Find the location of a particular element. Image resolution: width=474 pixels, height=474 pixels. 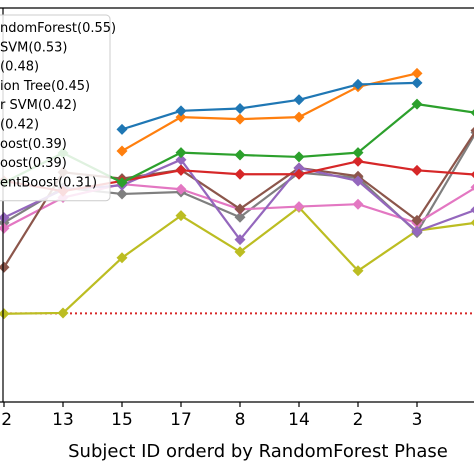

series-line is located at coordinates (269, 106).